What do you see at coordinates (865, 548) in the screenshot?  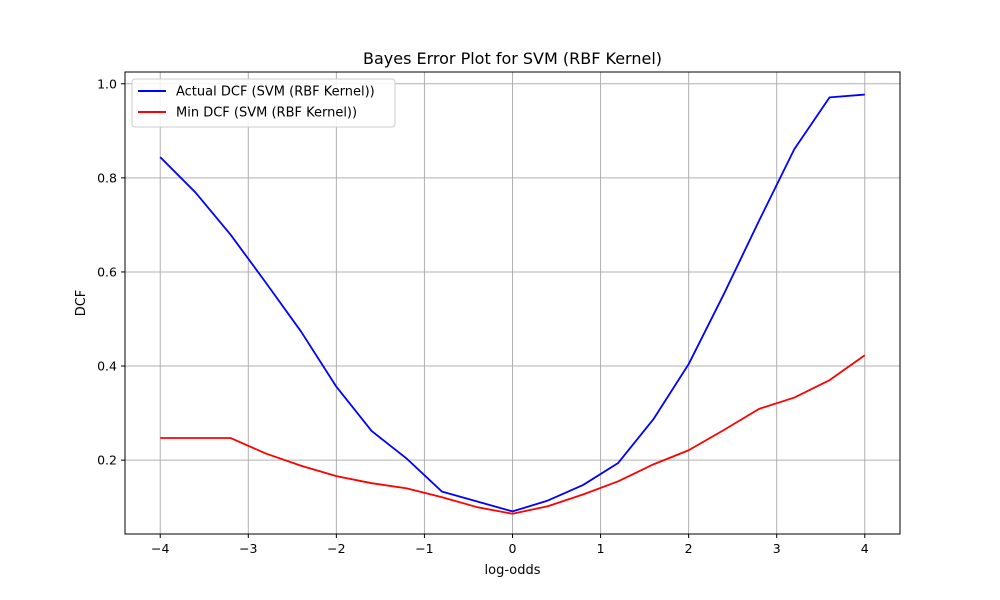 I see `x-tick-label: 4` at bounding box center [865, 548].